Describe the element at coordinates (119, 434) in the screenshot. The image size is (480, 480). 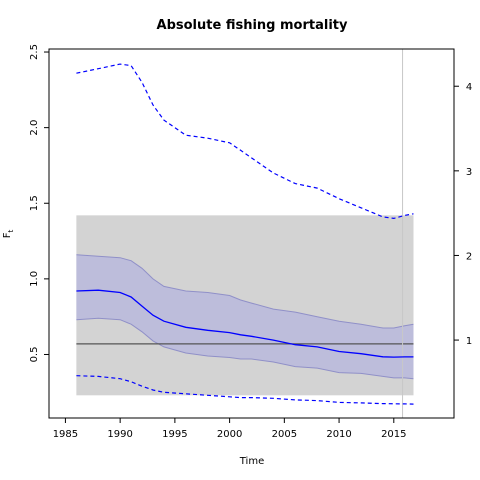
I see `x-tick-label: 1990` at that location.